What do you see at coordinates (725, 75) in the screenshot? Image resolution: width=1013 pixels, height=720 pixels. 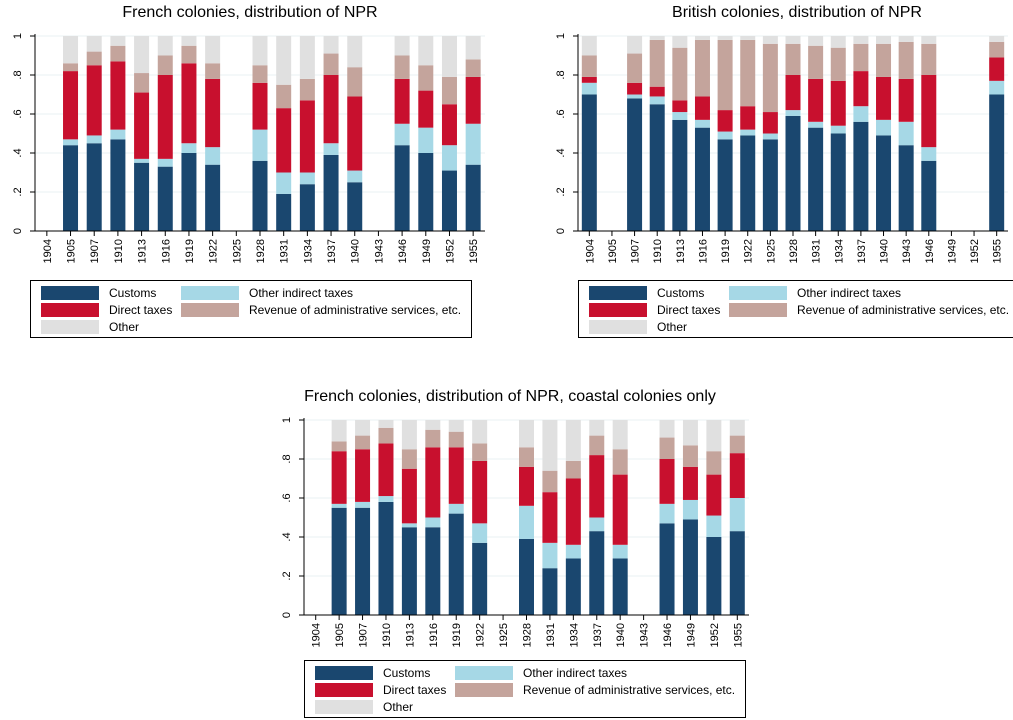 I see `bar-admin-1919` at bounding box center [725, 75].